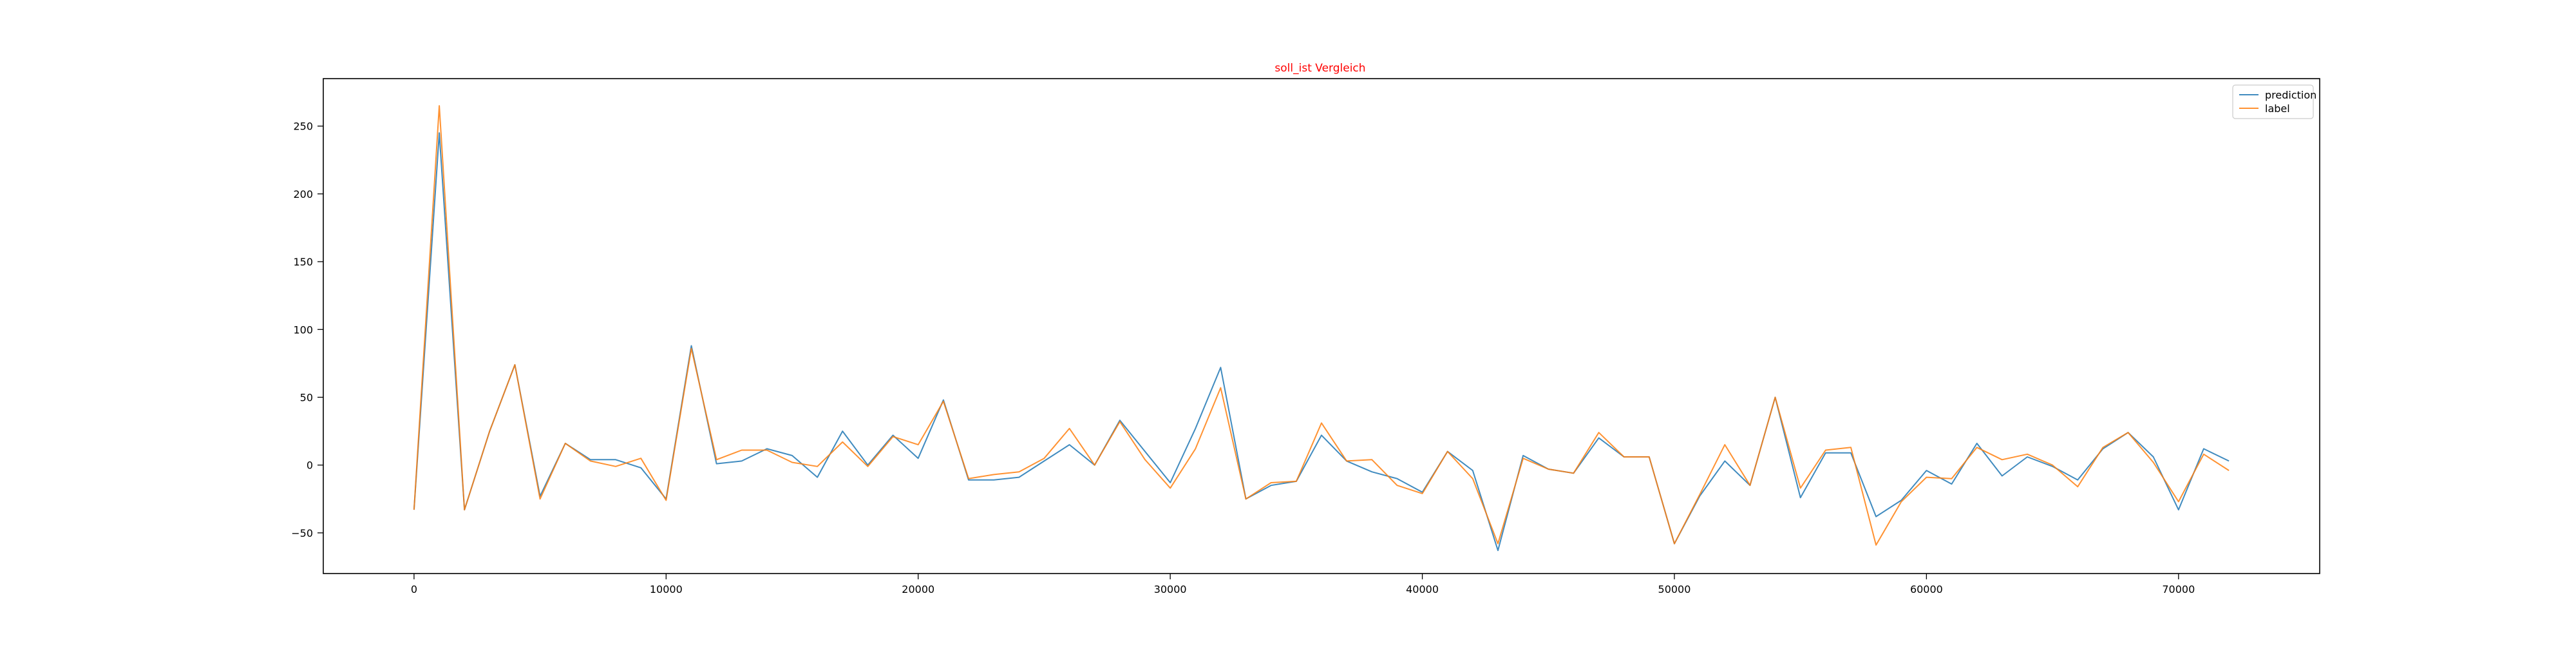 The width and height of the screenshot is (2576, 647). I want to click on y-tick-label: 0, so click(310, 465).